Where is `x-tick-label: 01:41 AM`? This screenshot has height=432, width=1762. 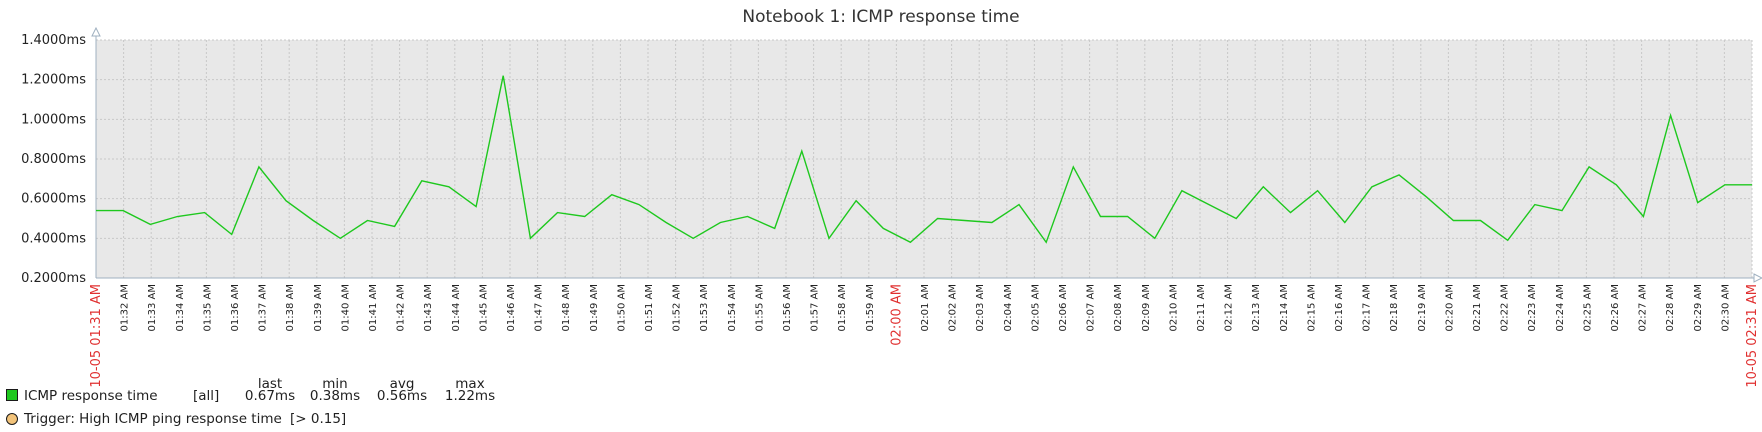
x-tick-label: 01:41 AM is located at coordinates (373, 307).